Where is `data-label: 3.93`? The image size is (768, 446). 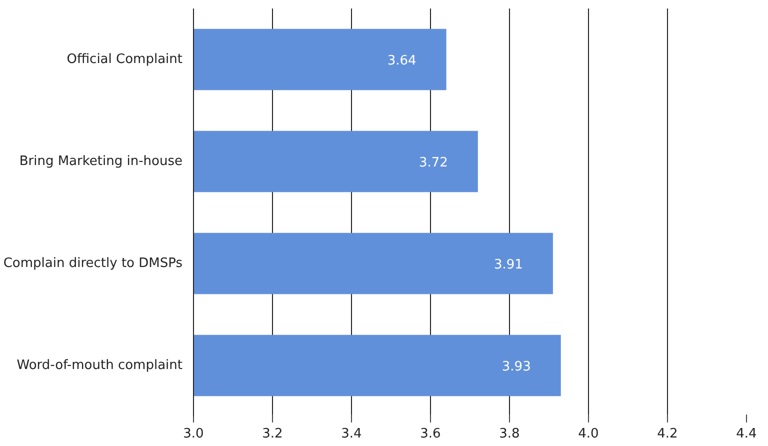 data-label: 3.93 is located at coordinates (516, 367).